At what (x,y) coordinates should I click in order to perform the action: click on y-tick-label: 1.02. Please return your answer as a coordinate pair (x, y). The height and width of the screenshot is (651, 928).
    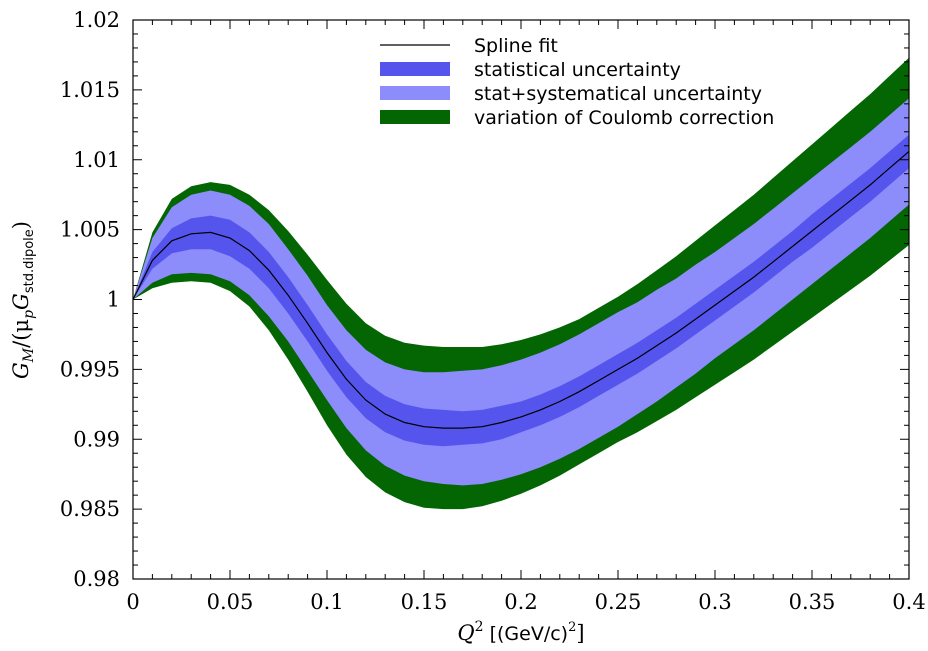
    Looking at the image, I should click on (96, 20).